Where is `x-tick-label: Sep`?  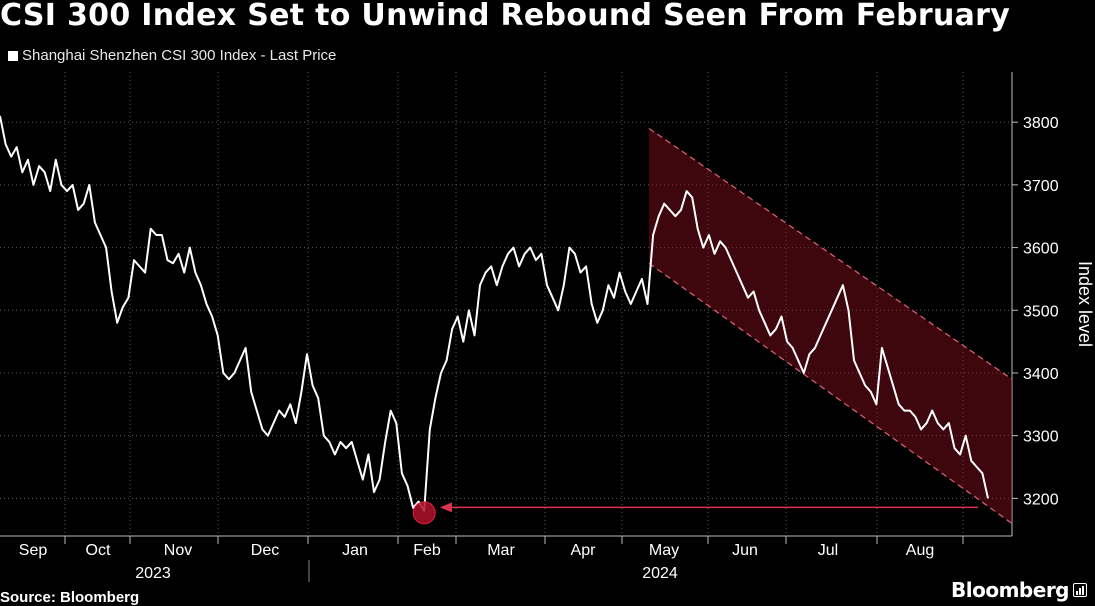 x-tick-label: Sep is located at coordinates (33, 550).